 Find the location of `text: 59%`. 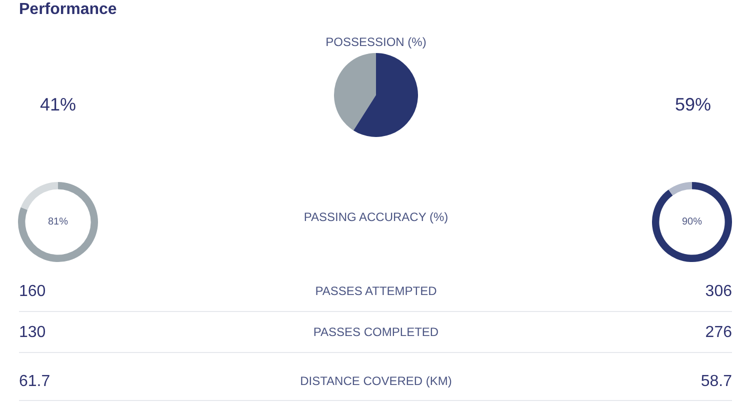

text: 59% is located at coordinates (692, 105).